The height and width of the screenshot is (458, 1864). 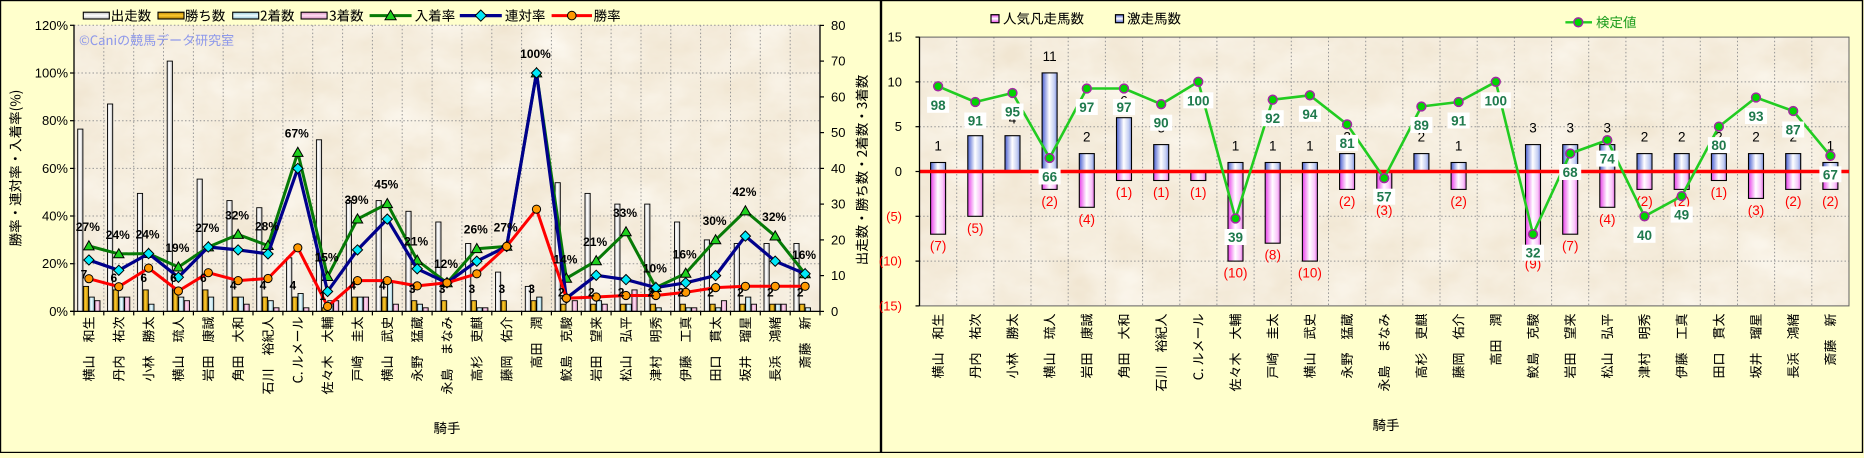 What do you see at coordinates (52, 25) in the screenshot?
I see `svg-text: 120%` at bounding box center [52, 25].